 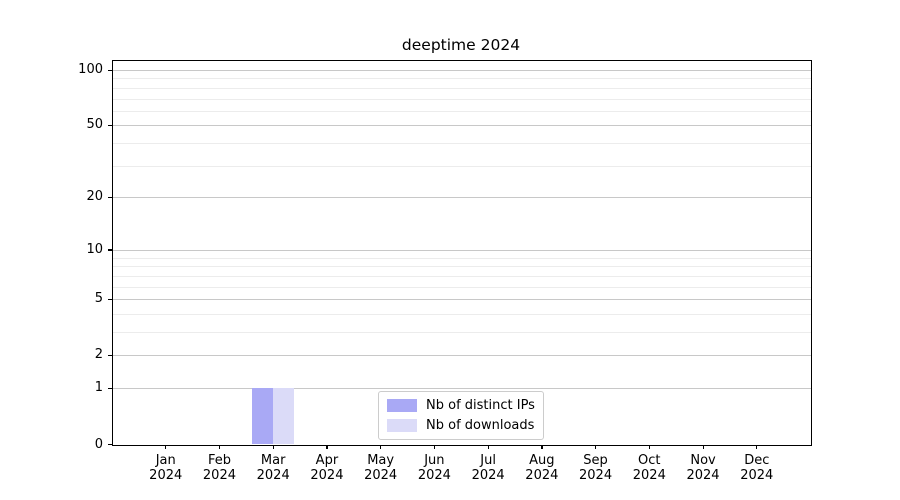 What do you see at coordinates (480, 405) in the screenshot?
I see `legend-label: Nb of distinct IPs` at bounding box center [480, 405].